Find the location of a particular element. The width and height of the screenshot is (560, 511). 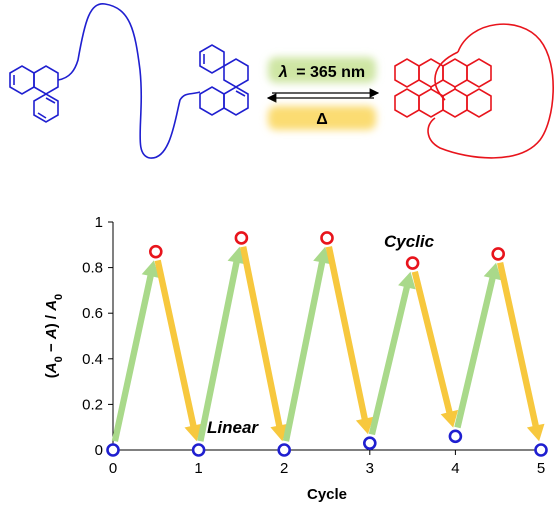

heat-band is located at coordinates (322, 118).